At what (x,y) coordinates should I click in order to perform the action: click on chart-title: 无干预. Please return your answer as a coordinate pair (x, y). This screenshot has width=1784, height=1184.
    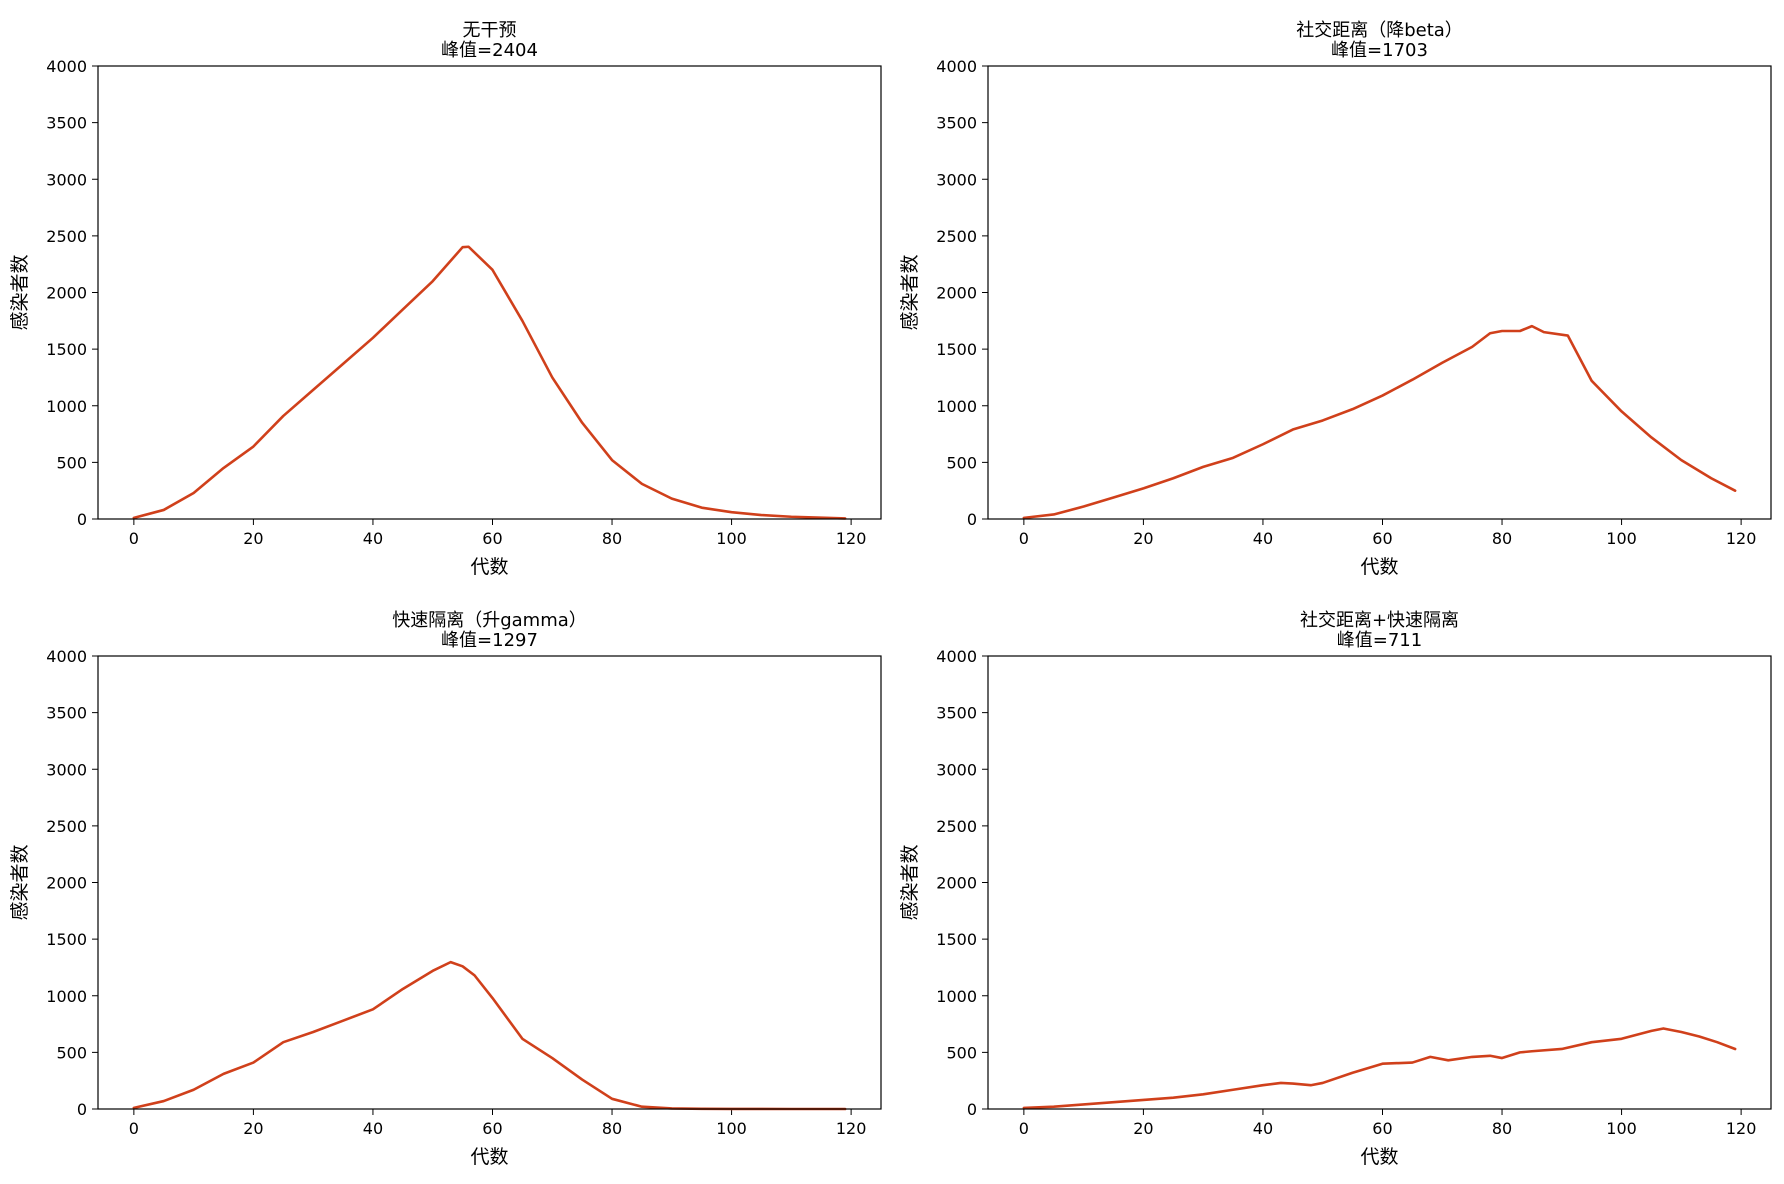
    Looking at the image, I should click on (490, 30).